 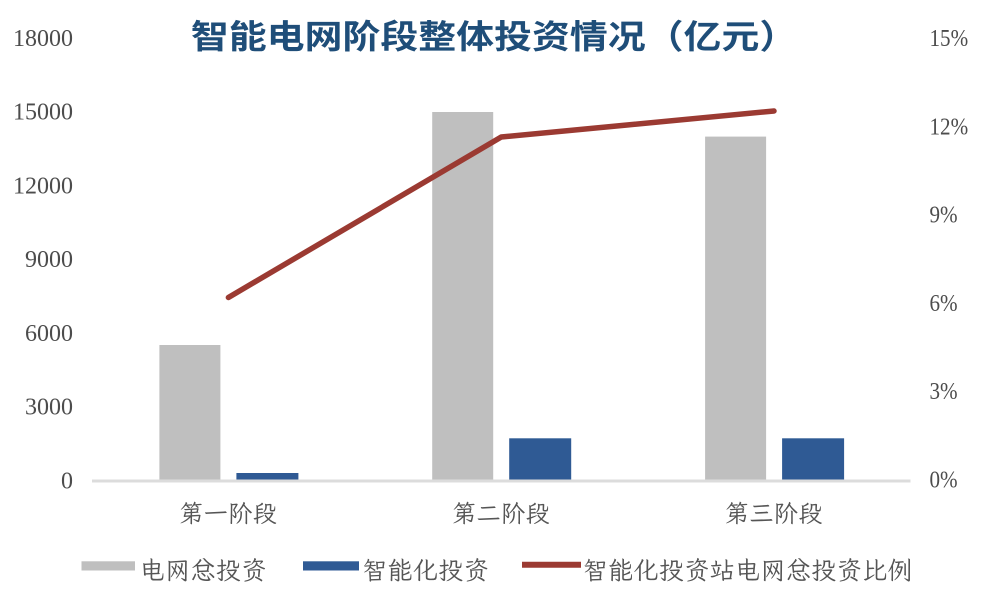 I want to click on svg-text: 12%, so click(x=949, y=126).